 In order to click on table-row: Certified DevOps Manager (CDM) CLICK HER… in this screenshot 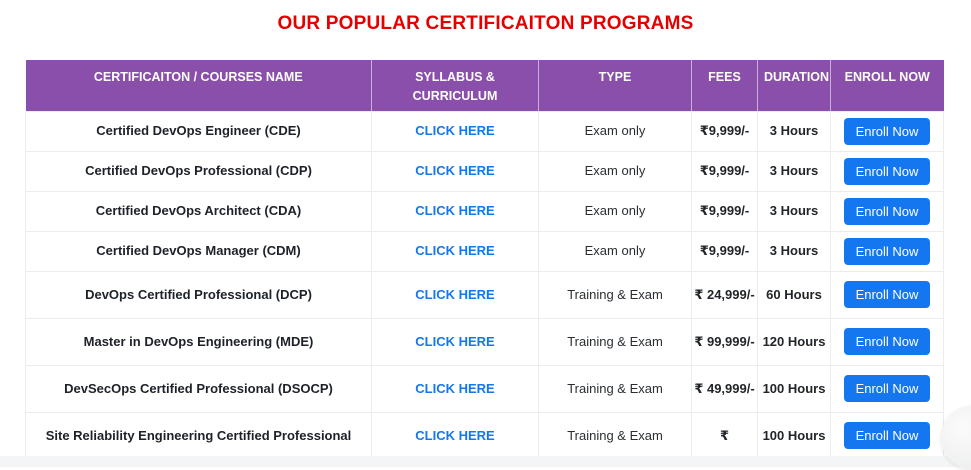, I will do `click(484, 251)`.